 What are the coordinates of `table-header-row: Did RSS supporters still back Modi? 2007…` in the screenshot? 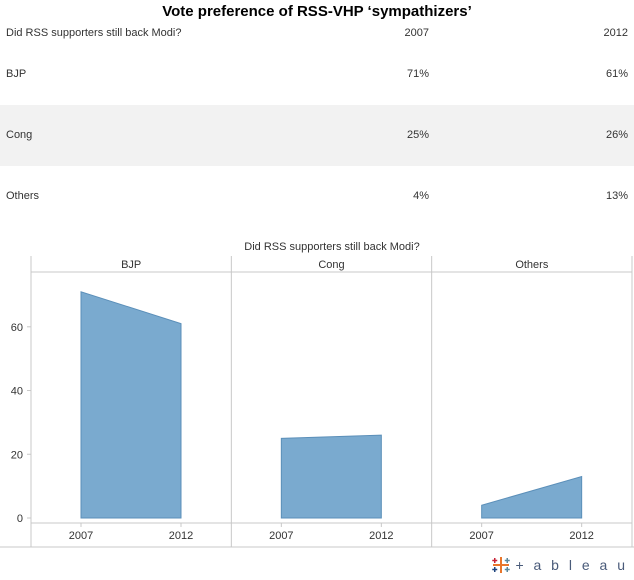 It's located at (317, 33).